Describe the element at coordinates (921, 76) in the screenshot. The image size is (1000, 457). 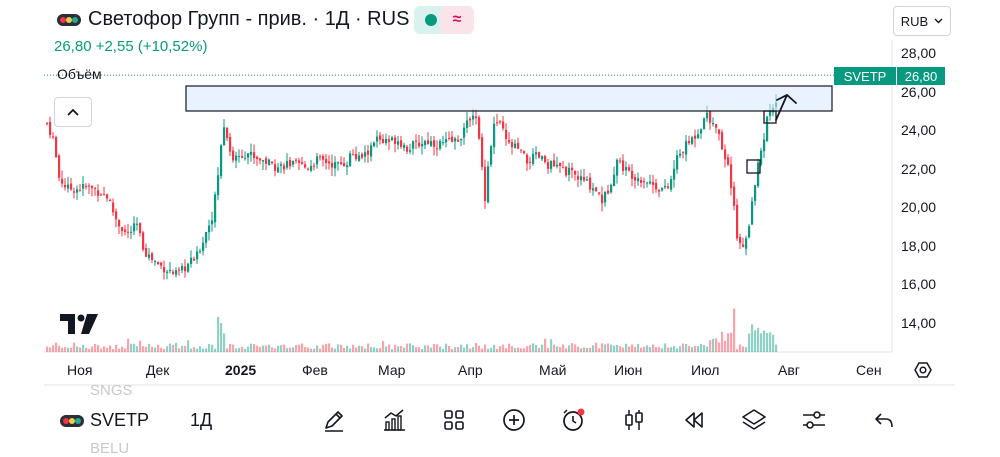
I see `last-price-tag: 26,80` at that location.